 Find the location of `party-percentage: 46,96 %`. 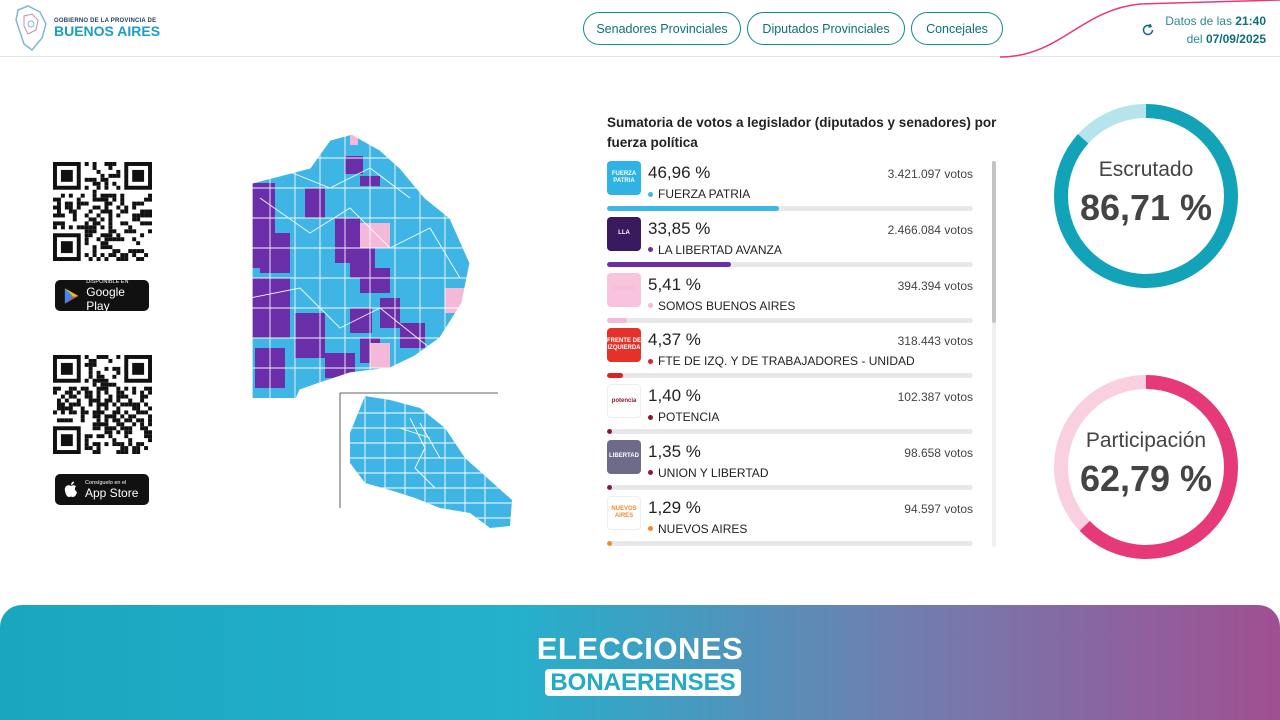

party-percentage: 46,96 % is located at coordinates (679, 172).